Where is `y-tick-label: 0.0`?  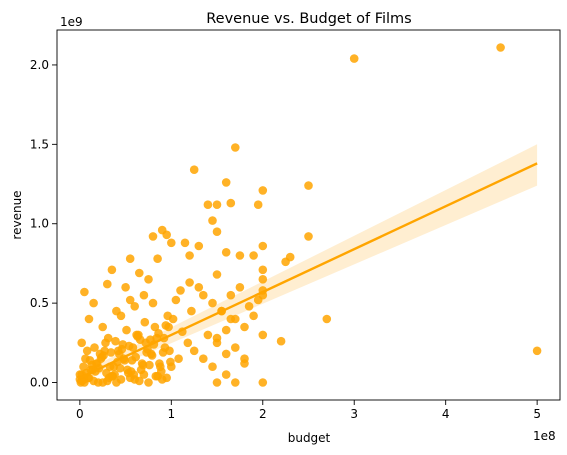 y-tick-label: 0.0 is located at coordinates (39, 383).